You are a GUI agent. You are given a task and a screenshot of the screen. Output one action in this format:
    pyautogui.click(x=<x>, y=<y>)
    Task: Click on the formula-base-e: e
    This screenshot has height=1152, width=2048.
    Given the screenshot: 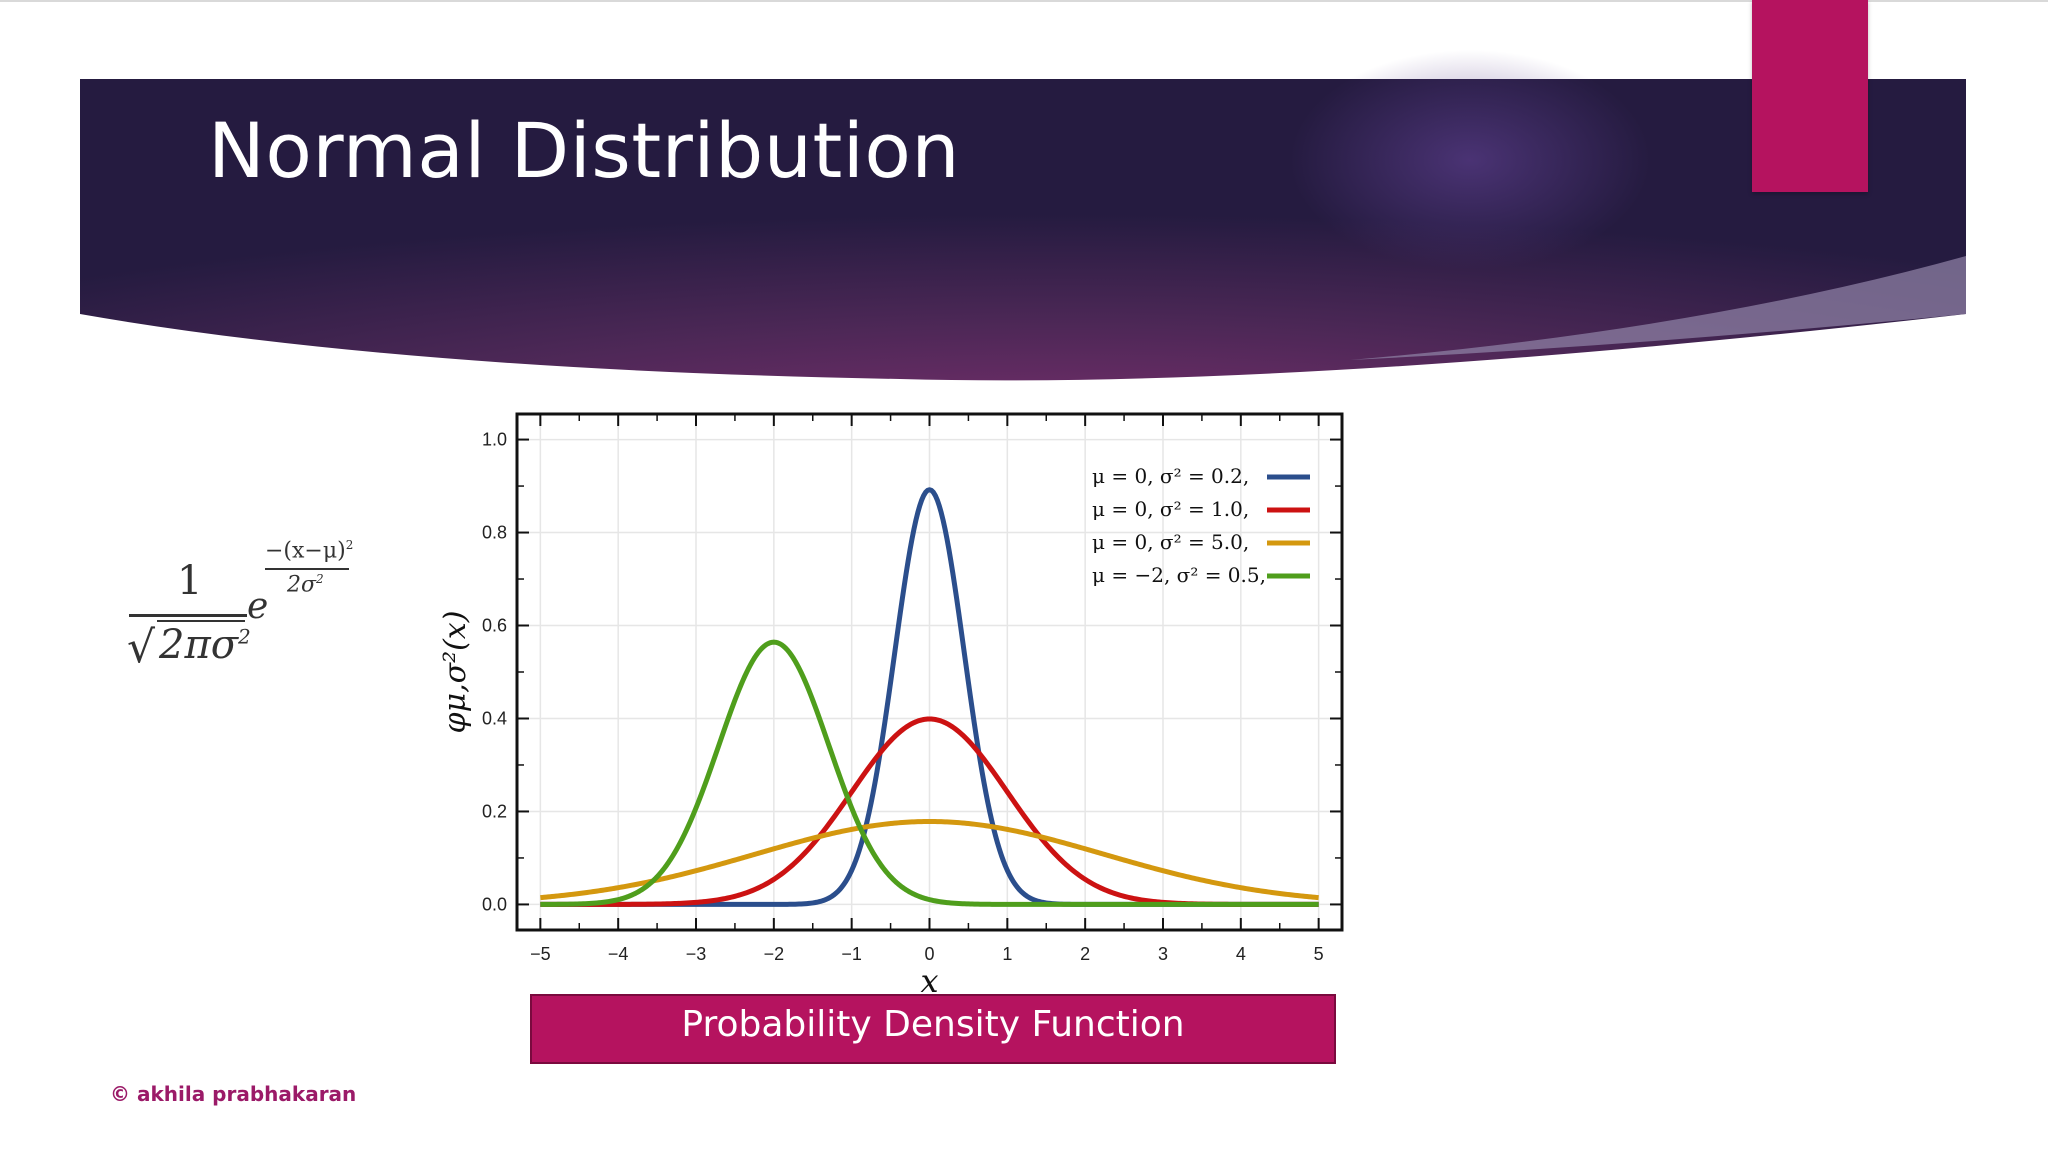 What is the action you would take?
    pyautogui.click(x=258, y=606)
    